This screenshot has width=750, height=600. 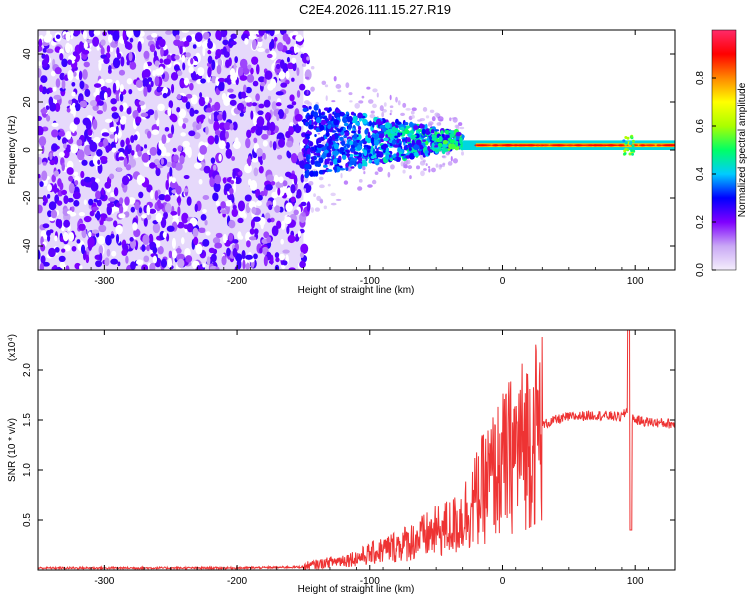 What do you see at coordinates (237, 281) in the screenshot?
I see `x-tick-label: -200` at bounding box center [237, 281].